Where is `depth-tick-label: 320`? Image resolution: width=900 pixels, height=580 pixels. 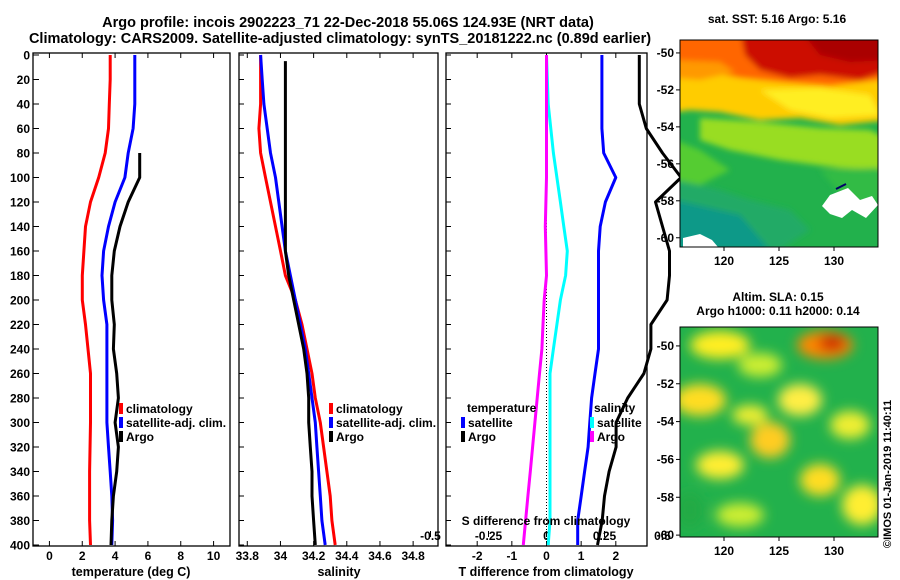 depth-tick-label: 320 is located at coordinates (20, 448).